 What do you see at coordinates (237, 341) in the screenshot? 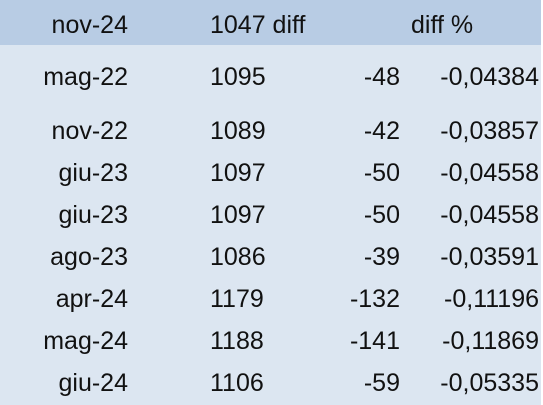
I see `value-cell: 1188` at bounding box center [237, 341].